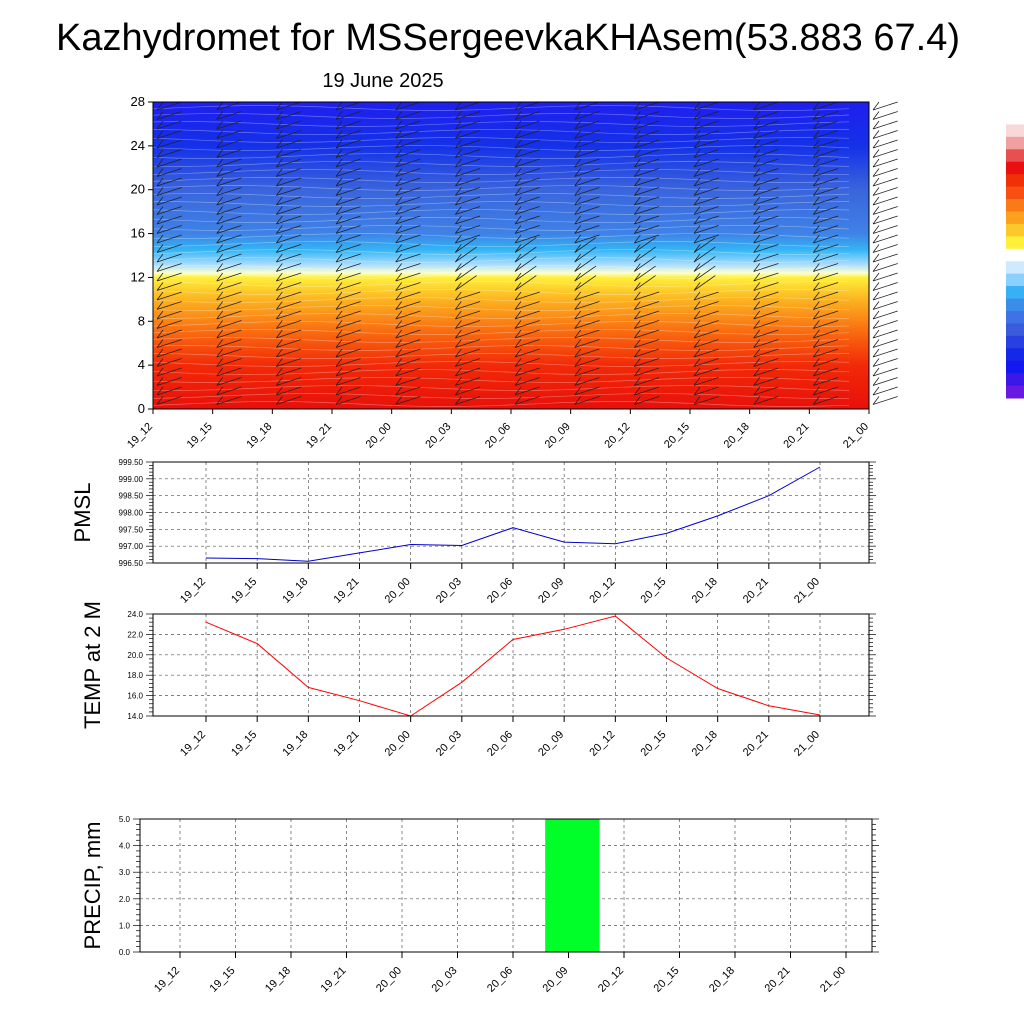 This screenshot has height=1024, width=1024. What do you see at coordinates (551, 744) in the screenshot?
I see `temp-x-tick-label: 20_09` at bounding box center [551, 744].